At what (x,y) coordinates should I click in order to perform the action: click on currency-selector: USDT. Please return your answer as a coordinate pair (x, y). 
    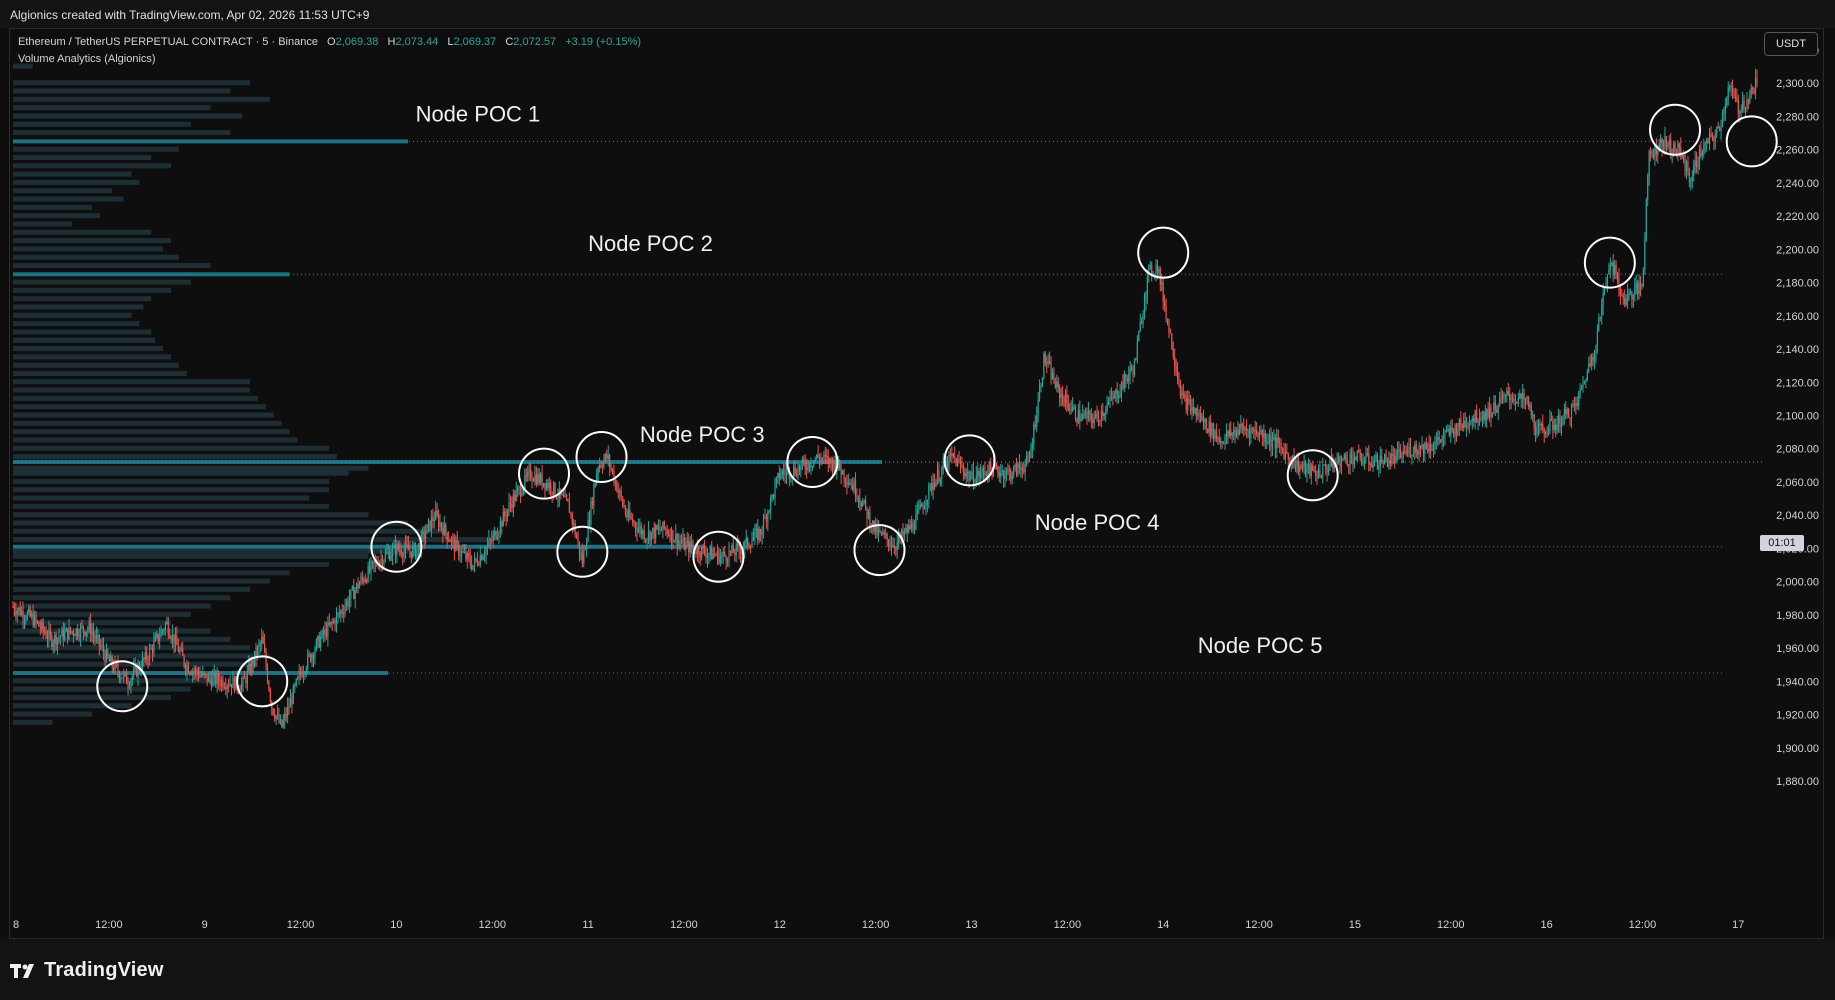
    Looking at the image, I should click on (1791, 44).